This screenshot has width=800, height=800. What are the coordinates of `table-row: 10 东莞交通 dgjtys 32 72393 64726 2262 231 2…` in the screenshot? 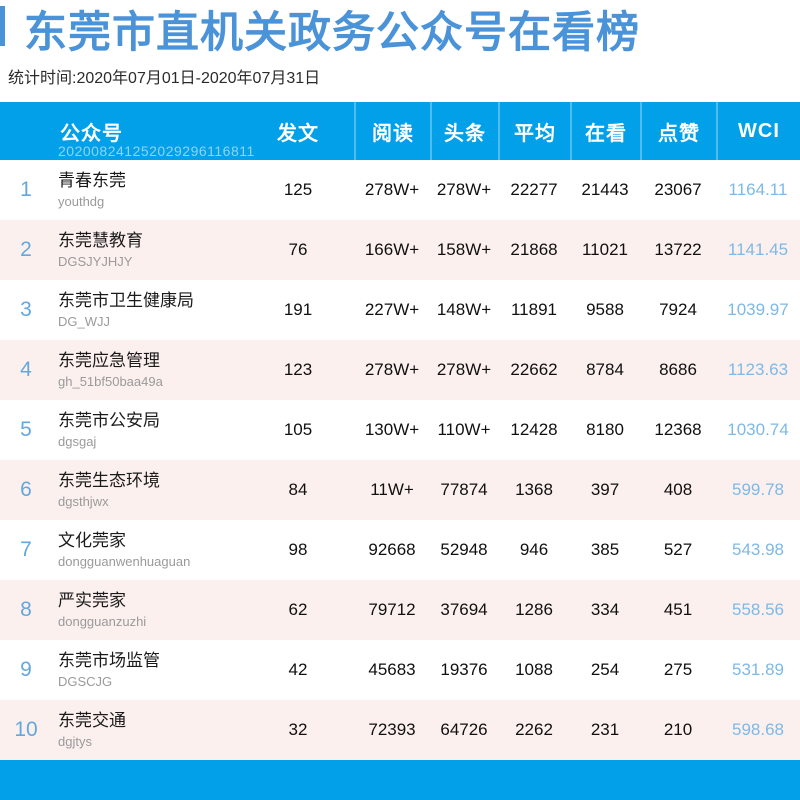 It's located at (400, 730).